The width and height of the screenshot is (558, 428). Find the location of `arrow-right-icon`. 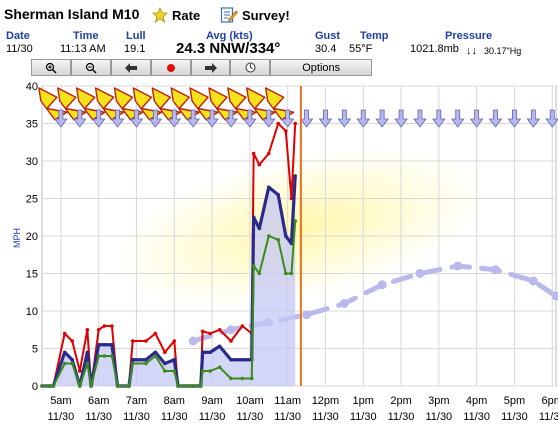

arrow-right-icon is located at coordinates (210, 67).